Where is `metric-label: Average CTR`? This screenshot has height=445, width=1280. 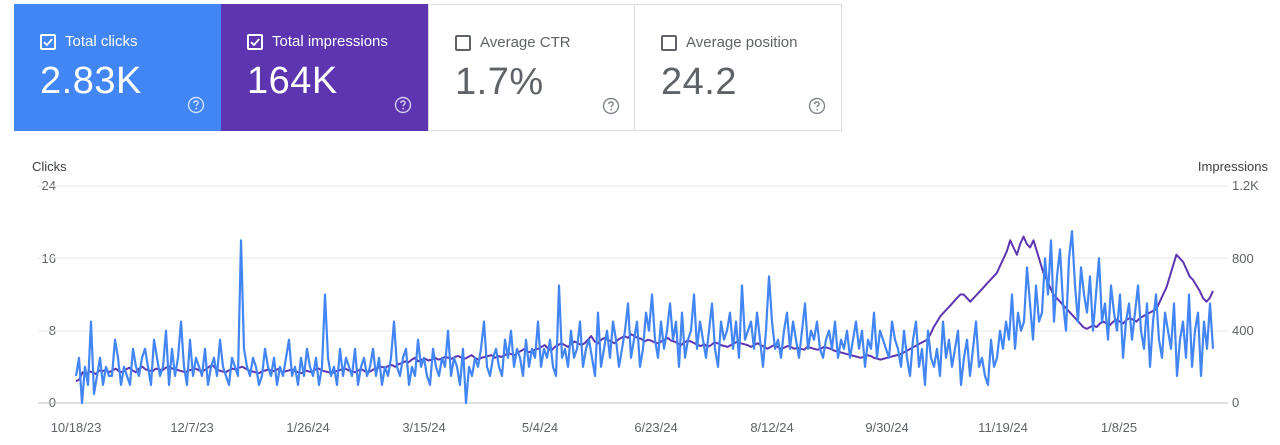
metric-label: Average CTR is located at coordinates (525, 42).